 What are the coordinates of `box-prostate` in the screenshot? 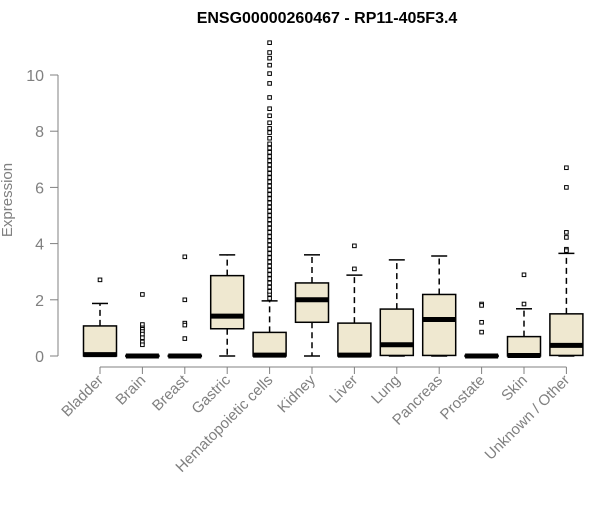 It's located at (481, 330).